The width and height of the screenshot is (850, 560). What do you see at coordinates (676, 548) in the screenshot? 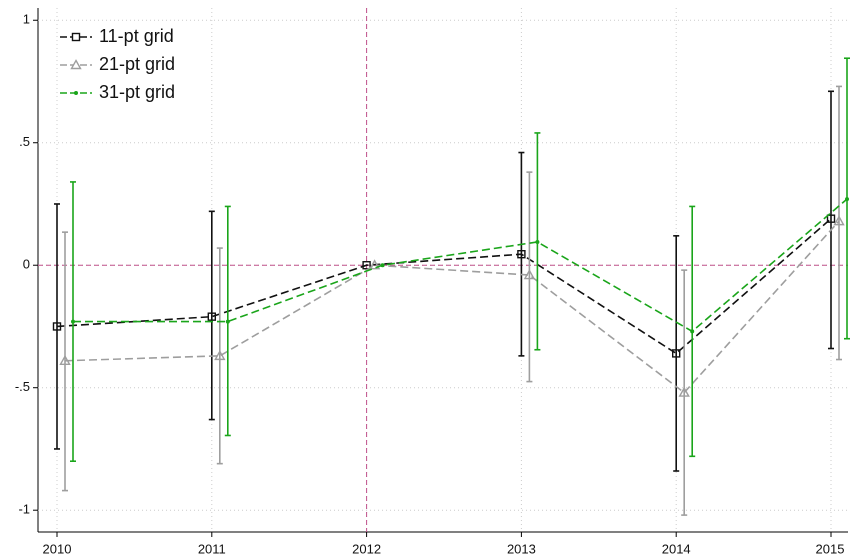
I see `x-tick-label: 2014` at bounding box center [676, 548].